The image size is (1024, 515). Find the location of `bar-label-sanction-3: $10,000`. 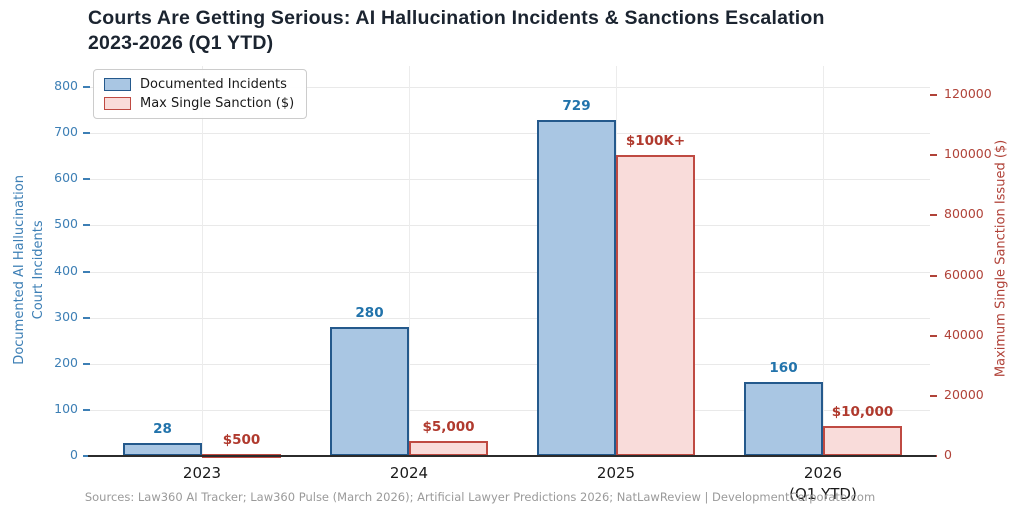

bar-label-sanction-3: $10,000 is located at coordinates (862, 411).